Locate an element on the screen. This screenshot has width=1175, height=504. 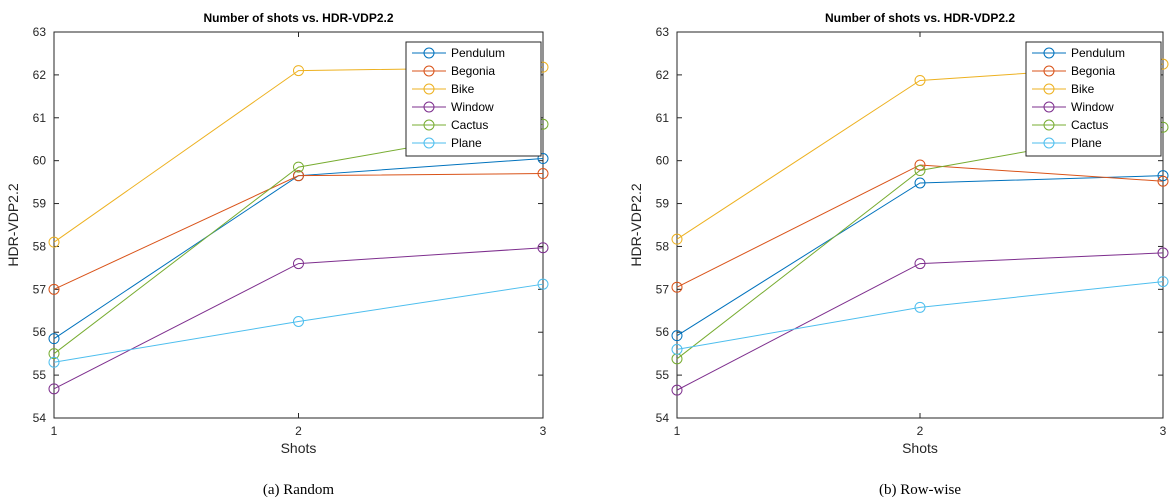
x-axis-label: Shots is located at coordinates (299, 448).